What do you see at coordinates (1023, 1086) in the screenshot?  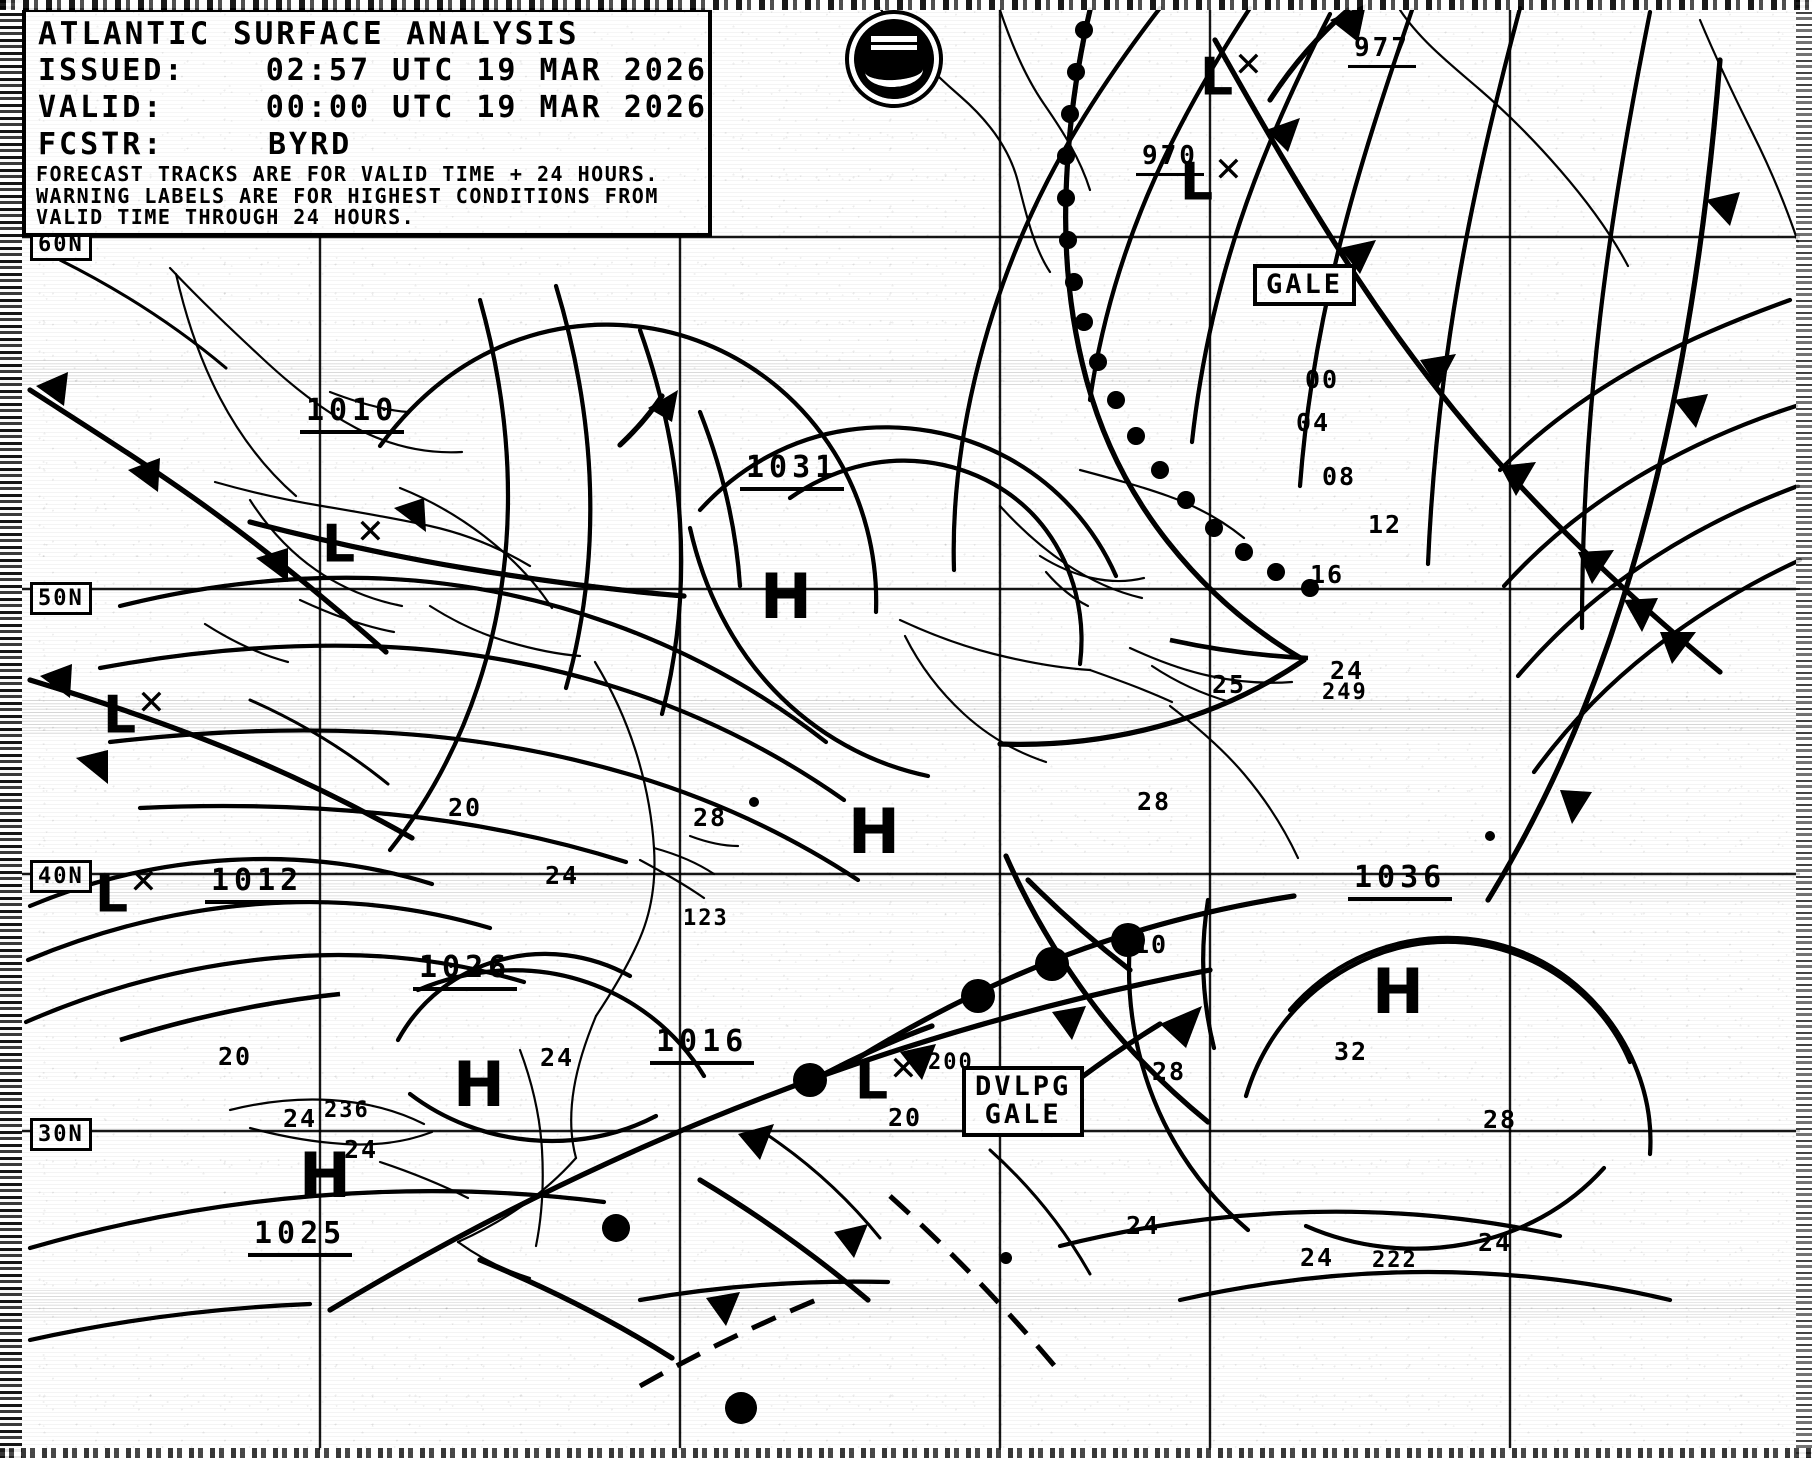 I see `warning-label-line-0: DVLPG` at bounding box center [1023, 1086].